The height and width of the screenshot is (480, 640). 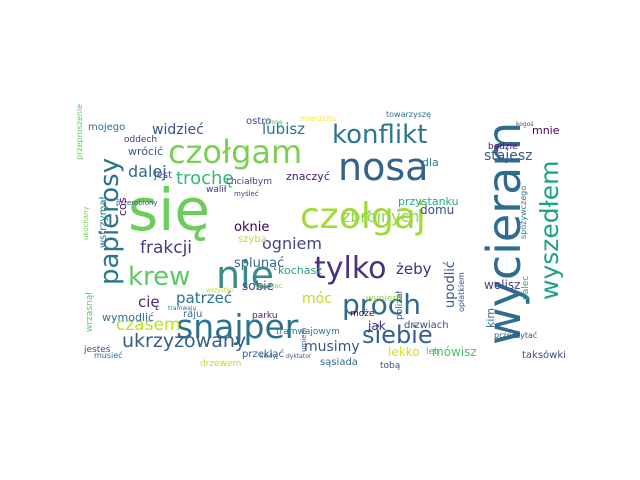 What do you see at coordinates (246, 194) in the screenshot?
I see `word-myslec: myśleć` at bounding box center [246, 194].